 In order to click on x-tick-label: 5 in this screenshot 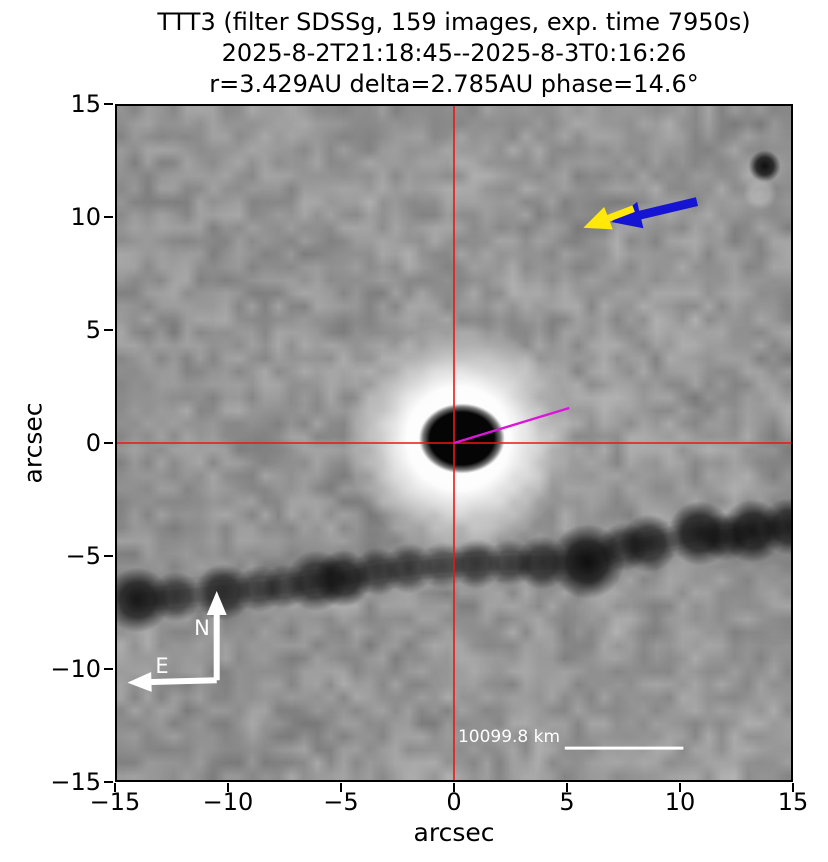, I will do `click(567, 802)`.